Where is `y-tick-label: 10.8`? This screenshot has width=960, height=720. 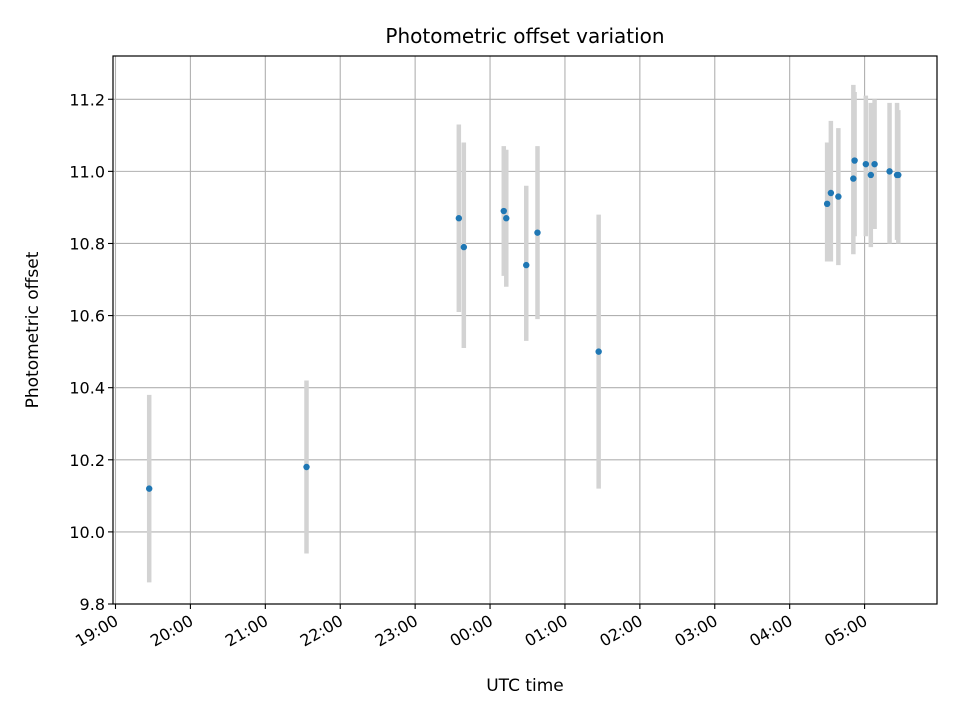 y-tick-label: 10.8 is located at coordinates (87, 243).